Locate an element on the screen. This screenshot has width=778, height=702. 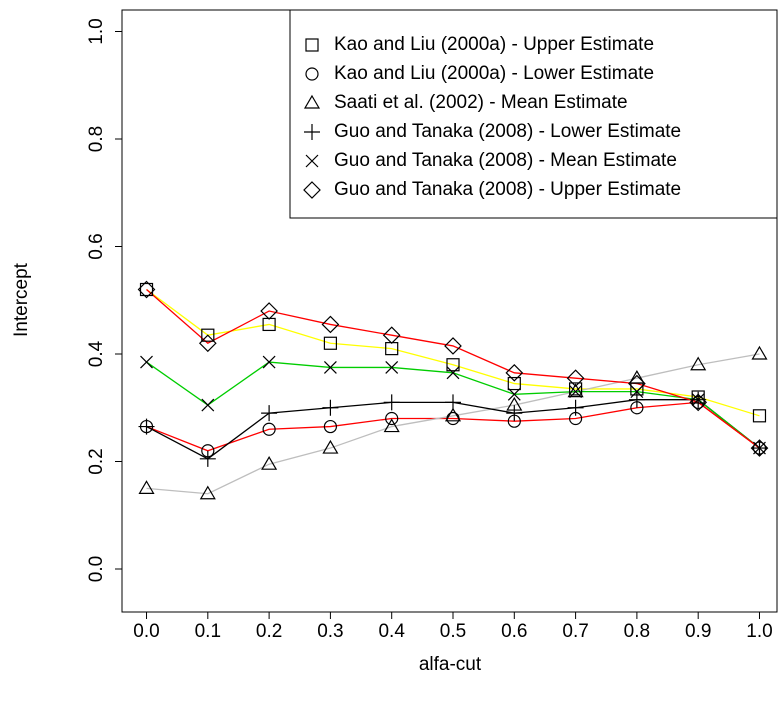
x-tick-label: 0.8 is located at coordinates (637, 631).